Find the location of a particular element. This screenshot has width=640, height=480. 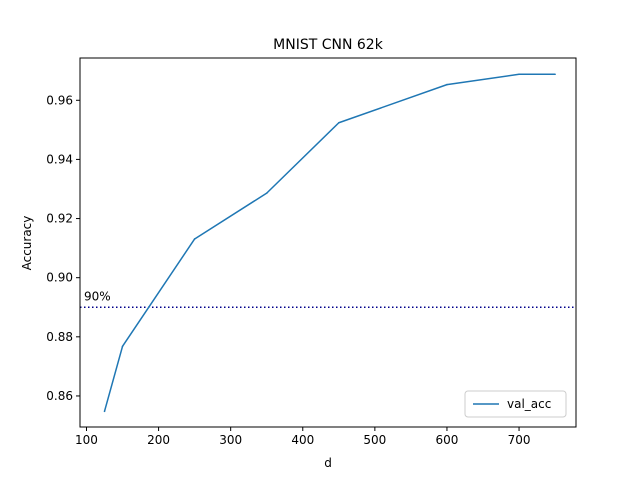

x-tick-label: 200 is located at coordinates (158, 440).